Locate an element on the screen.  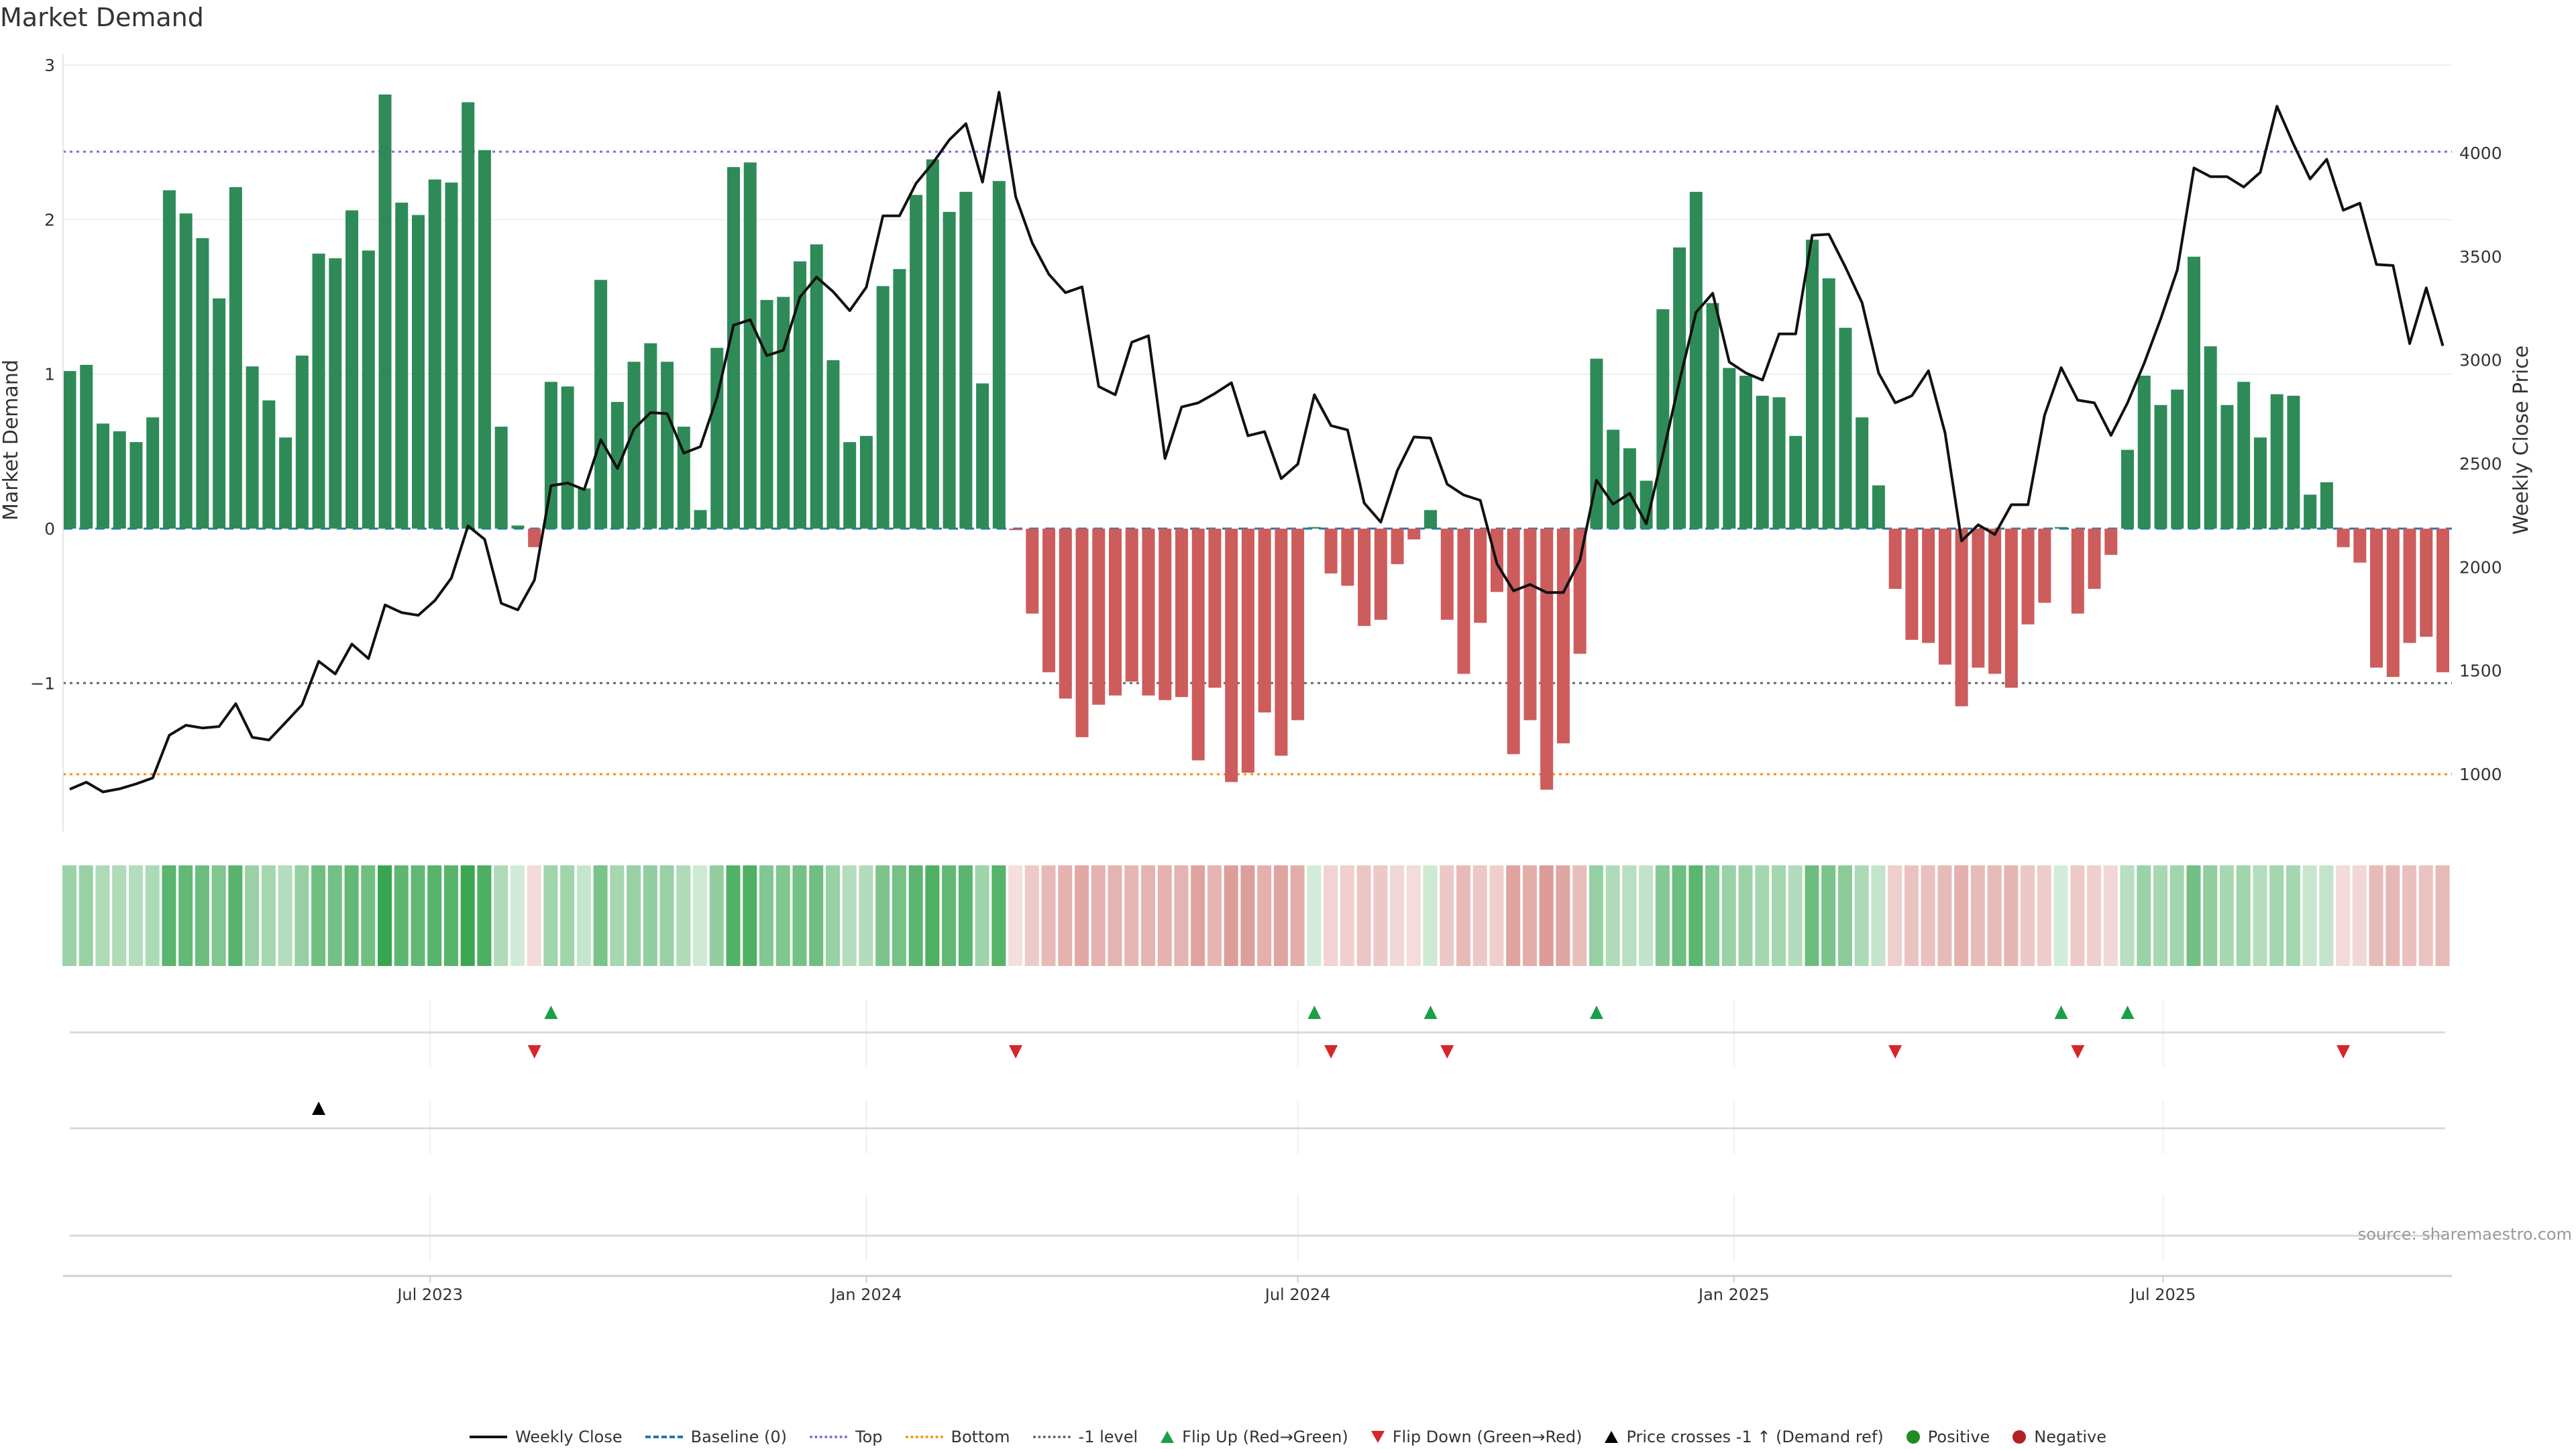
legend-item: Weekly Close is located at coordinates (546, 1437).